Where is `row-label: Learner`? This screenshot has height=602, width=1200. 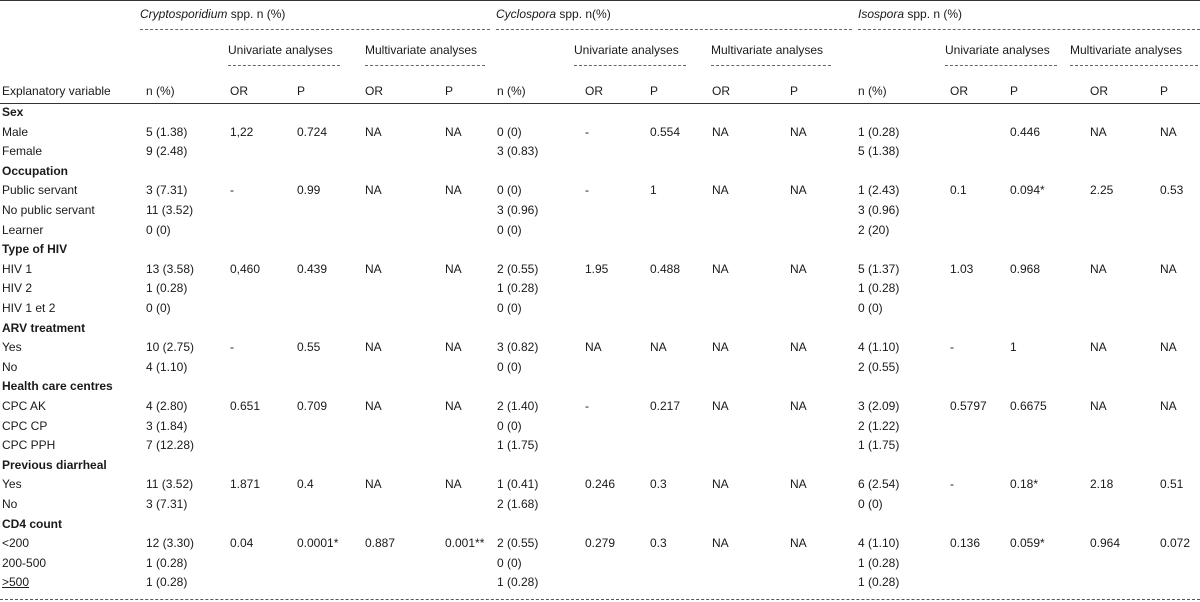 row-label: Learner is located at coordinates (23, 229).